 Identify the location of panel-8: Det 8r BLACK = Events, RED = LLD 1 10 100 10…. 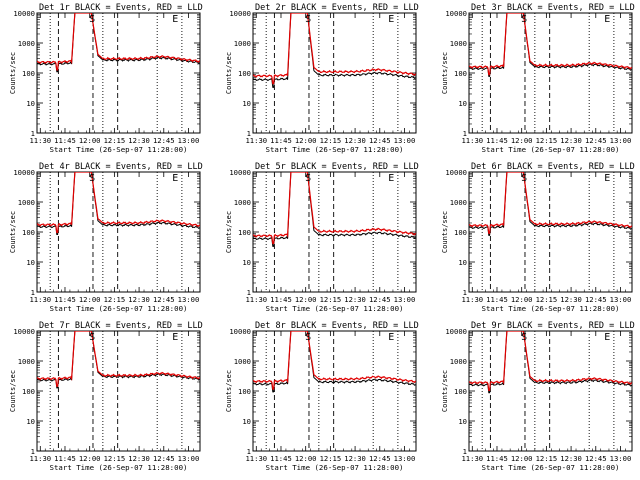
(322, 396).